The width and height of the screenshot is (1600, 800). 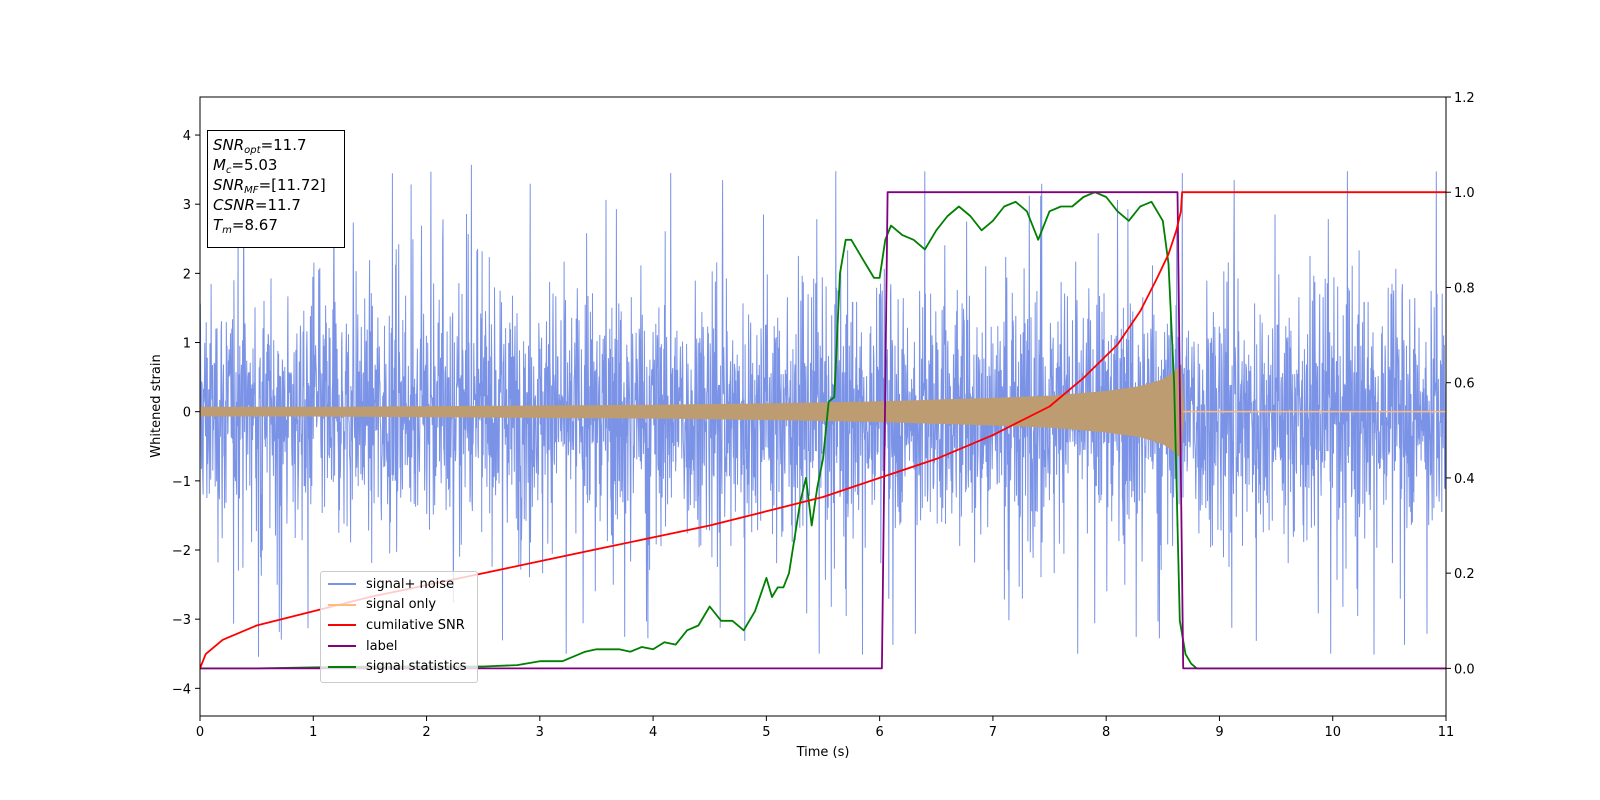 I want to click on y2-tick-label: 0.2, so click(x=1464, y=574).